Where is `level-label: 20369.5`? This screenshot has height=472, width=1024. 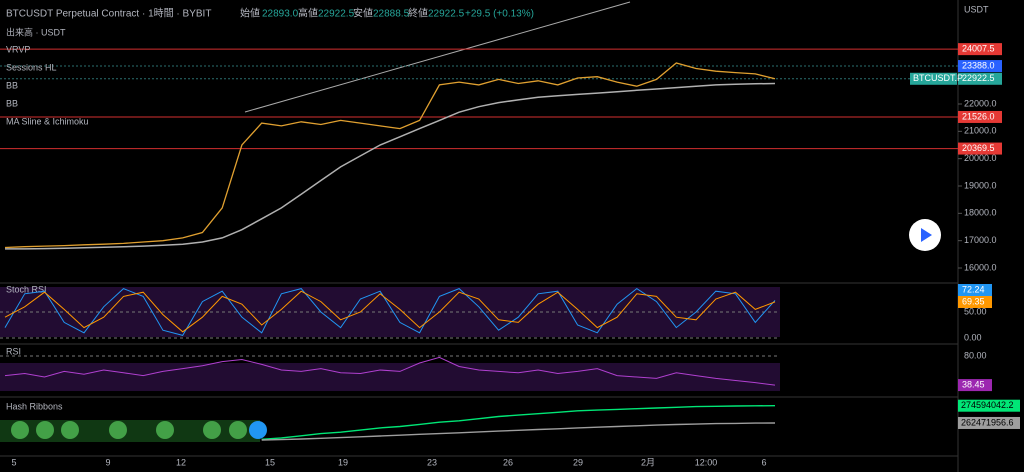
level-label: 20369.5 is located at coordinates (978, 148).